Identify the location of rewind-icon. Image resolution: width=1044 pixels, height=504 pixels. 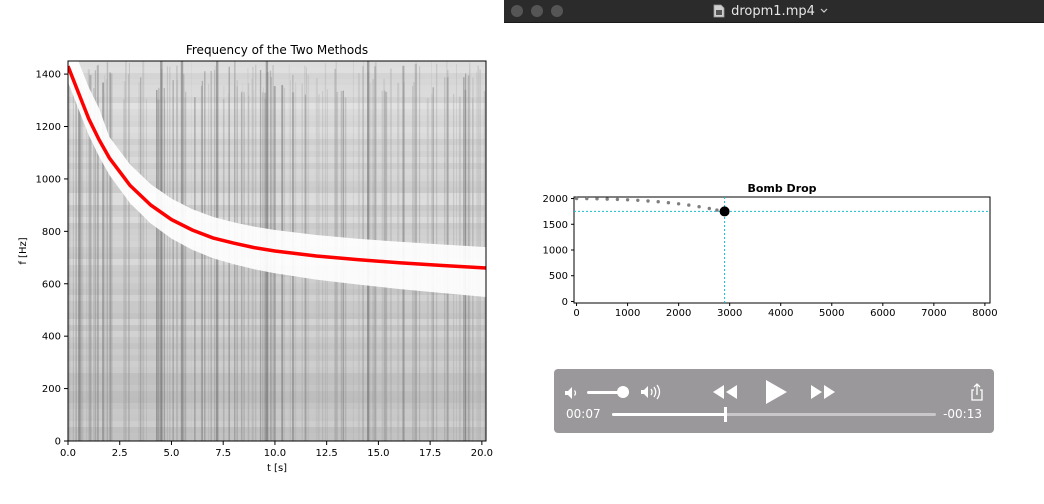
(725, 392).